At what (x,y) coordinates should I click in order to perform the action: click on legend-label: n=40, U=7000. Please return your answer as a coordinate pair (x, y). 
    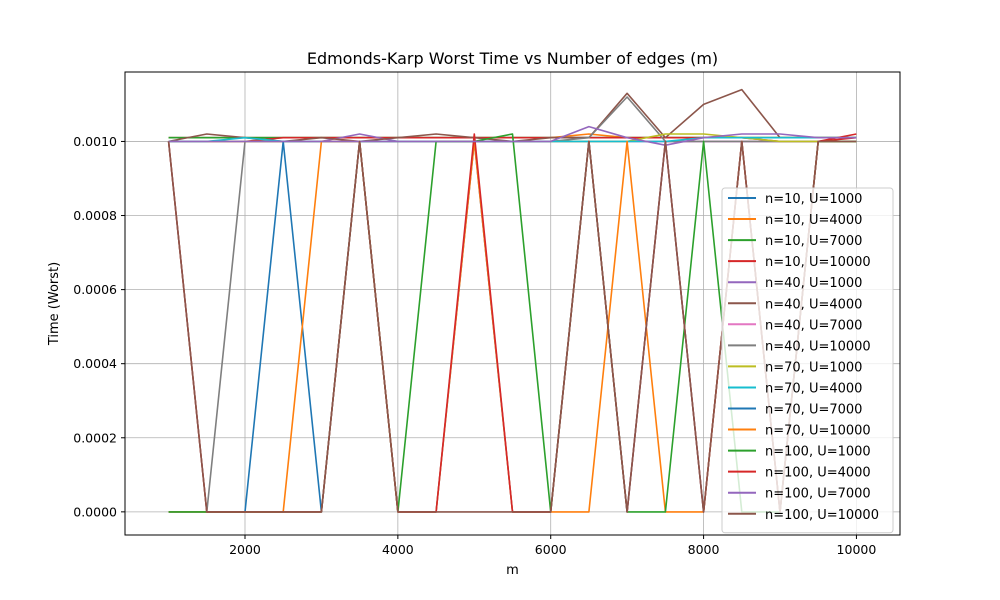
    Looking at the image, I should click on (813, 325).